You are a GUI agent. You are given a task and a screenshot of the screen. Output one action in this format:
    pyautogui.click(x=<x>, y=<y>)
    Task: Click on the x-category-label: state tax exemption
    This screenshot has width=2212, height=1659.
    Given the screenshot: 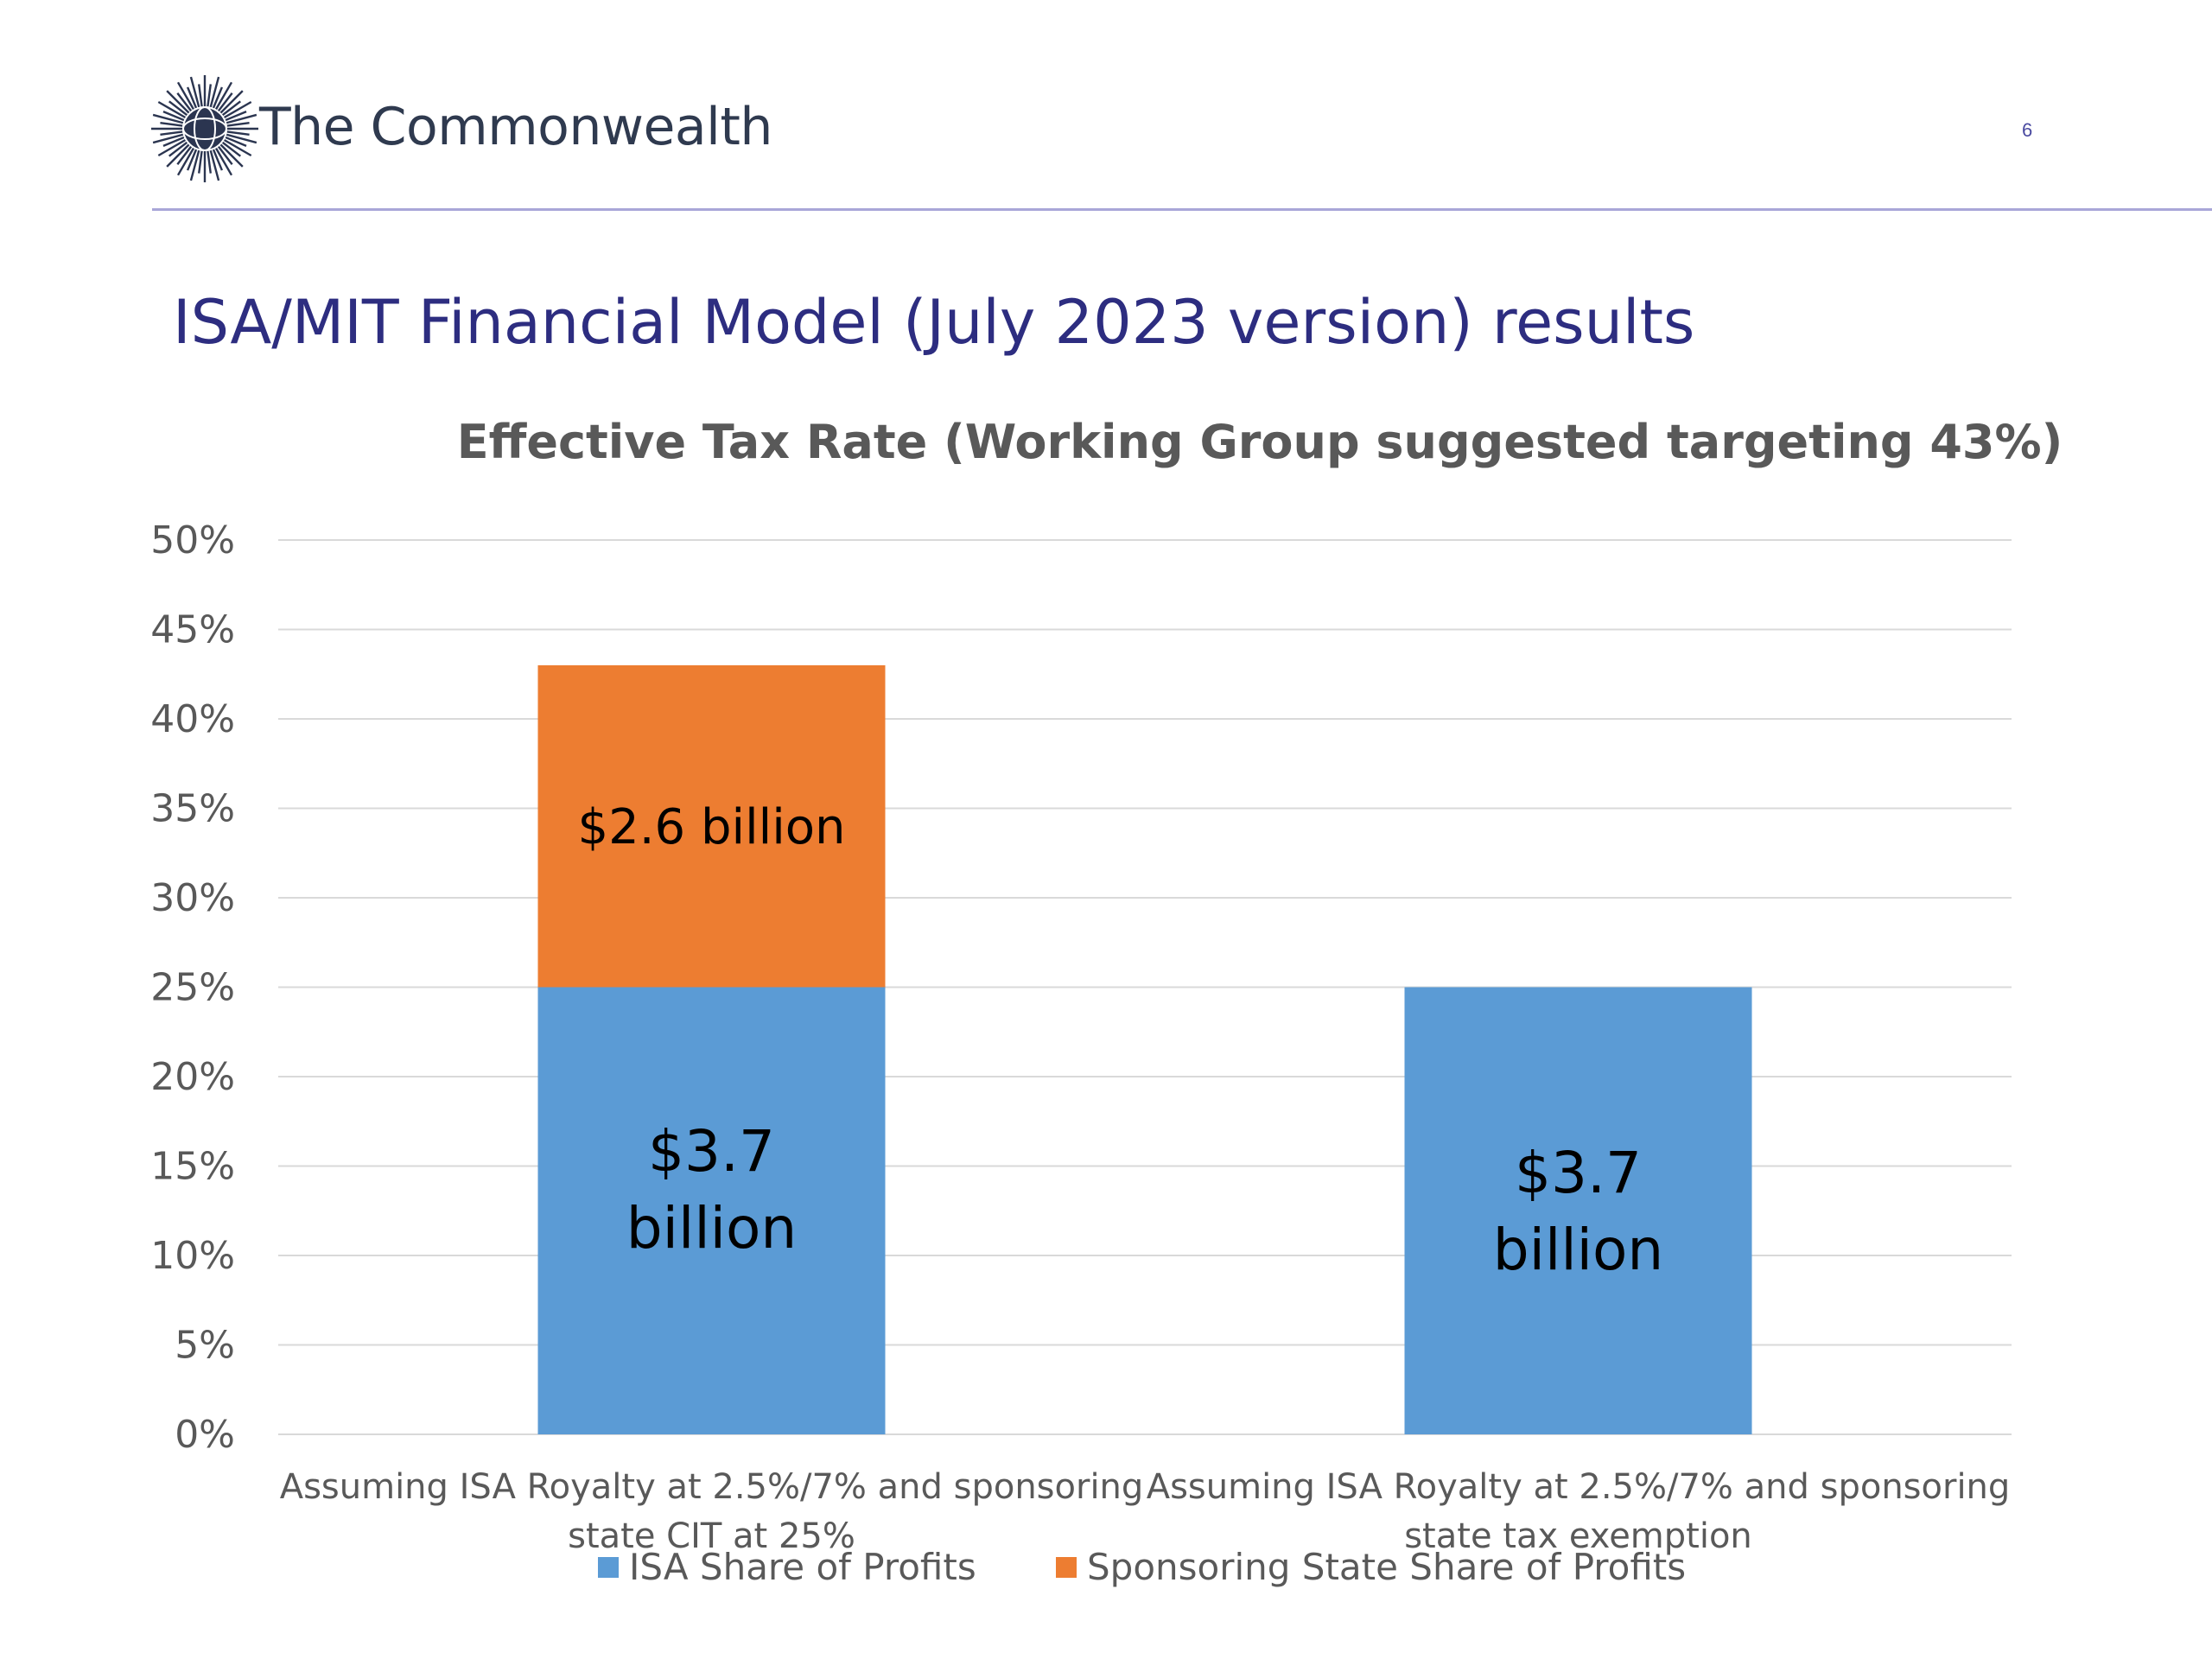 What is the action you would take?
    pyautogui.click(x=1578, y=1536)
    